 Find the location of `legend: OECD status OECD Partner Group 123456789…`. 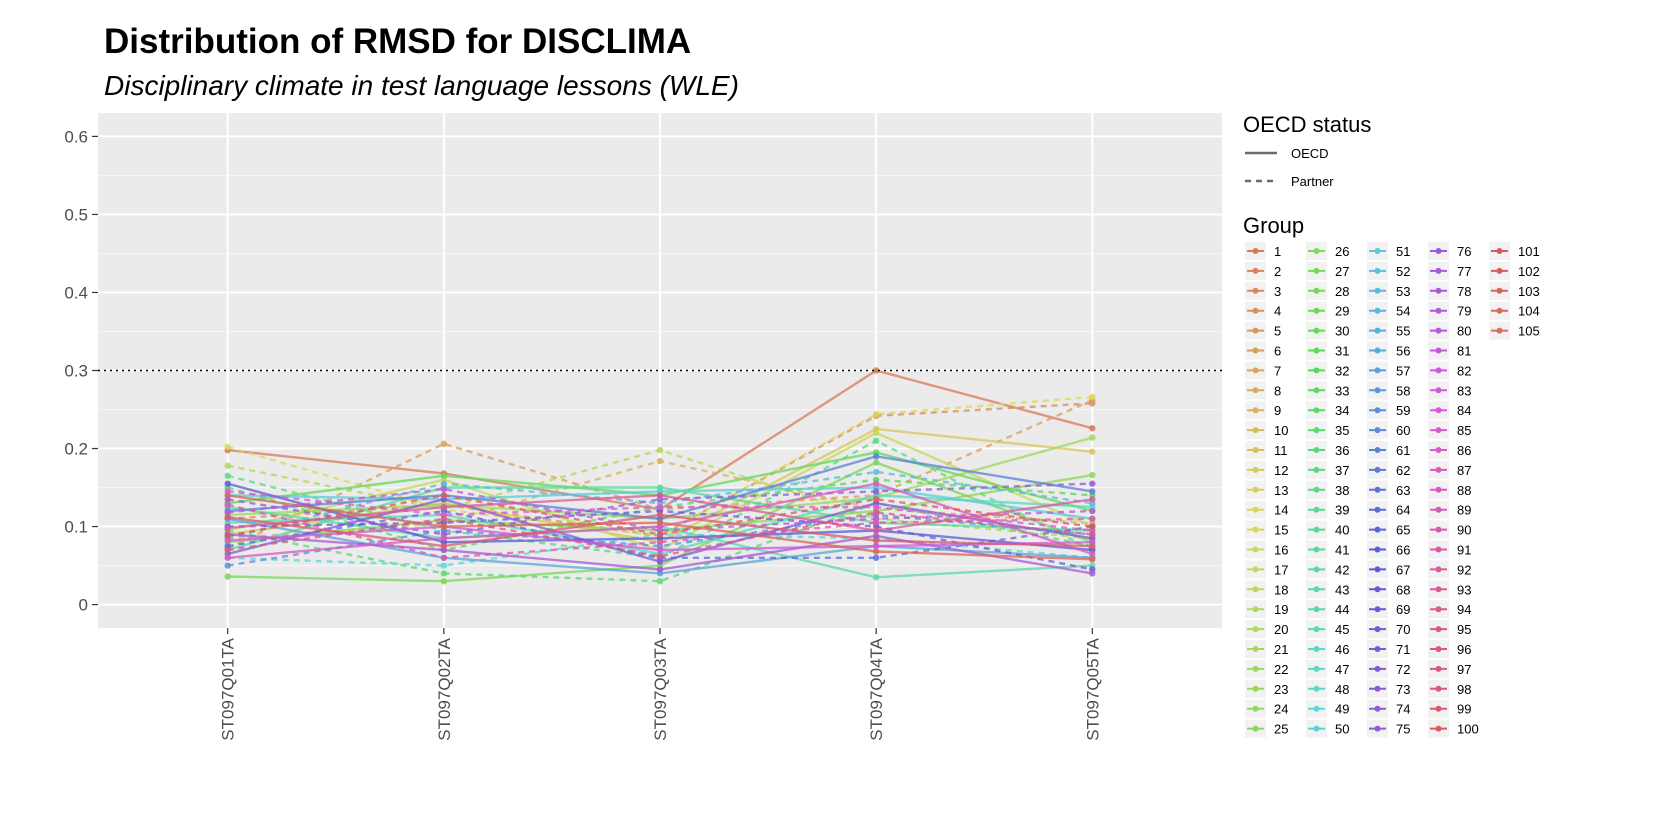

legend: OECD status OECD Partner Group 123456789… is located at coordinates (1391, 425).